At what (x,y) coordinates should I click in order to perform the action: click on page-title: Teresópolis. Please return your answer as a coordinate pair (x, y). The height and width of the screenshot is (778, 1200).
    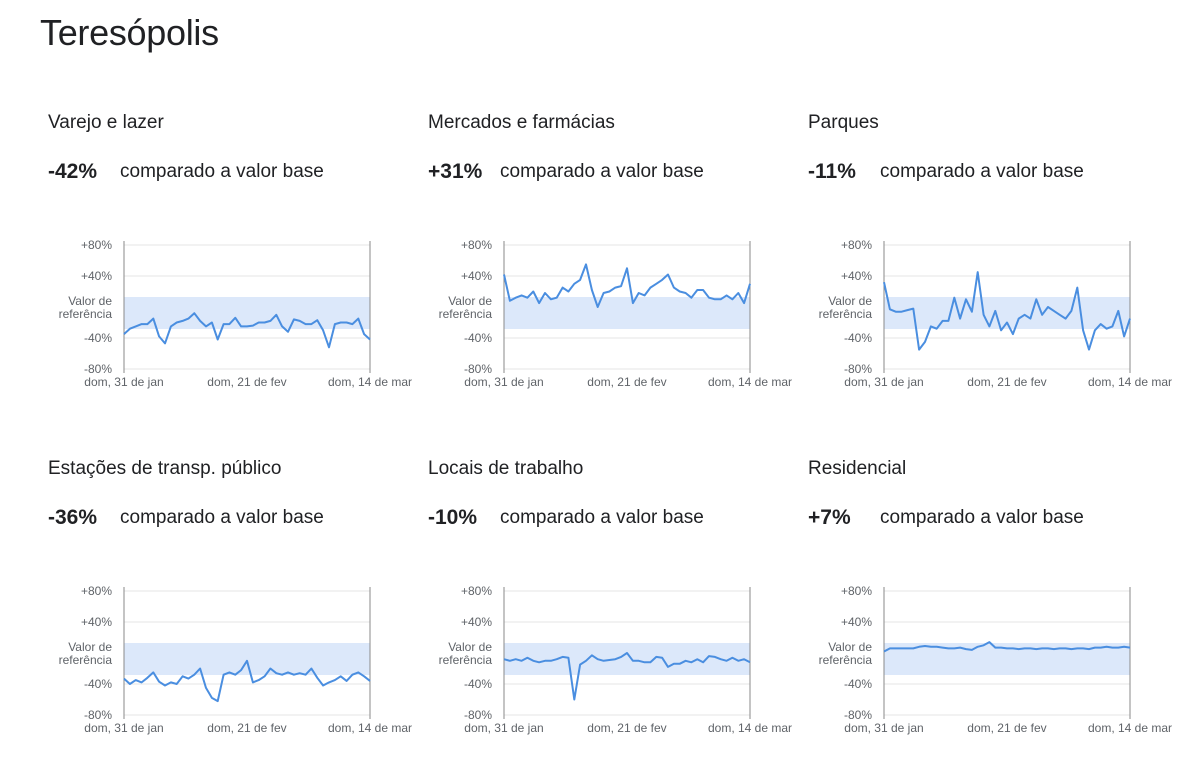
    Looking at the image, I should click on (129, 32).